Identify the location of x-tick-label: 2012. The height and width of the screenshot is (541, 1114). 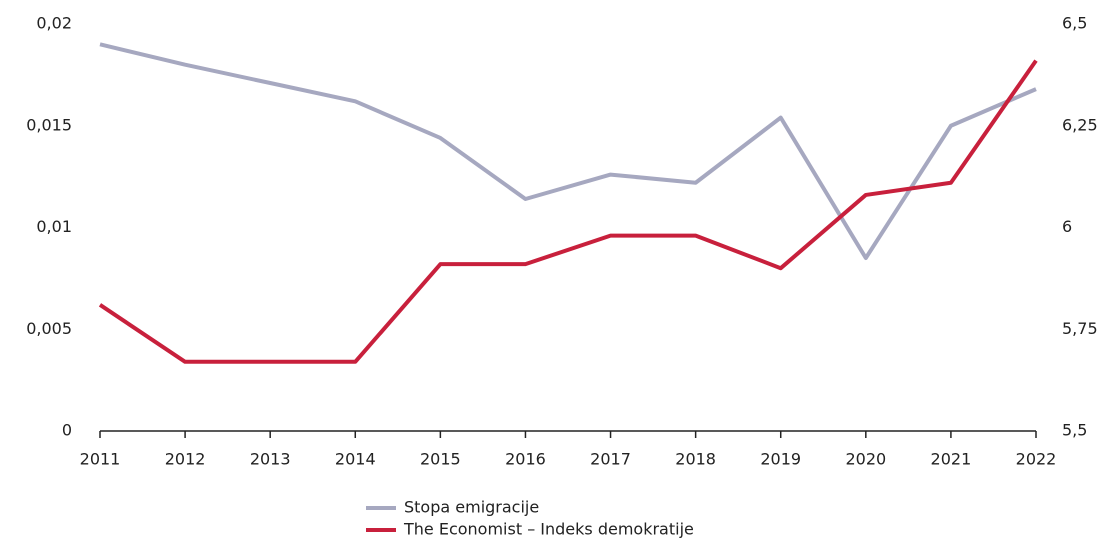
(185, 459).